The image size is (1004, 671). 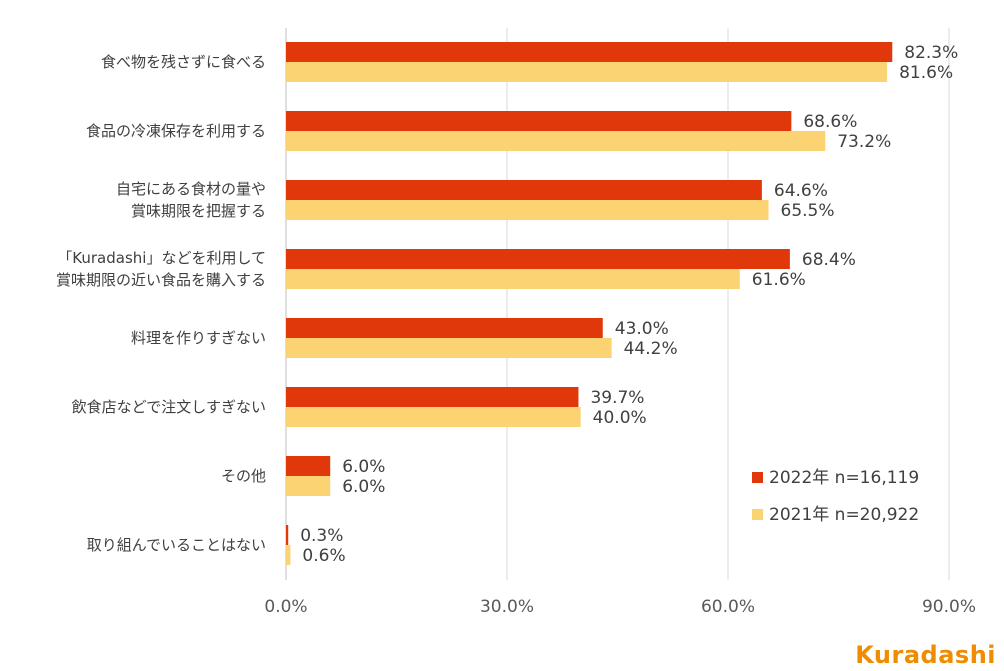 What do you see at coordinates (161, 280) in the screenshot?
I see `category-label: 賞味期限の近い食品を購入する` at bounding box center [161, 280].